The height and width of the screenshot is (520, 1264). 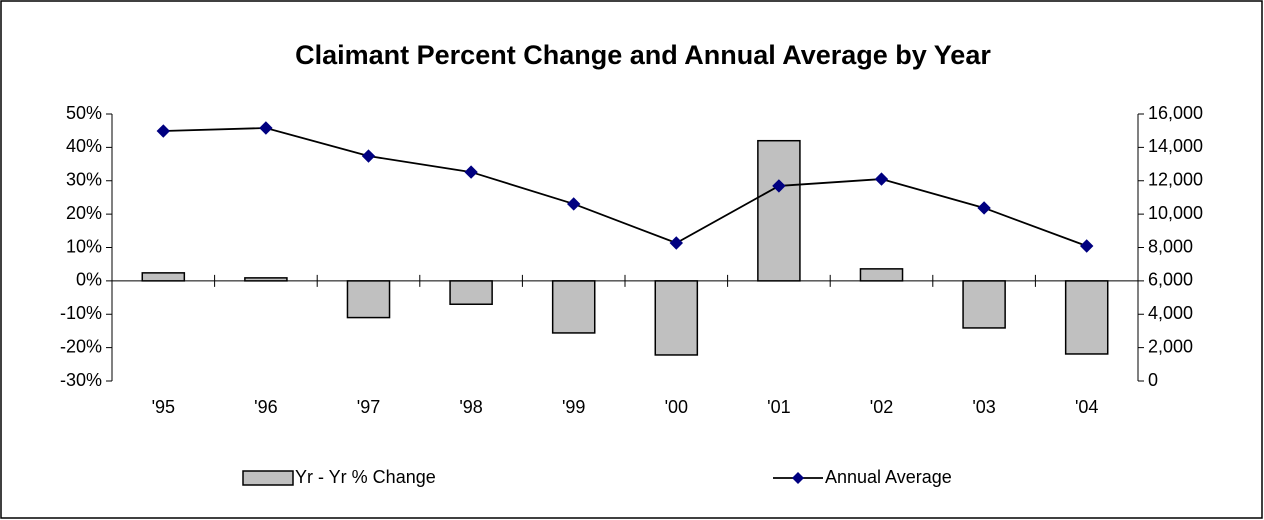 I want to click on y2-tick-label: 12,000, so click(x=1175, y=180).